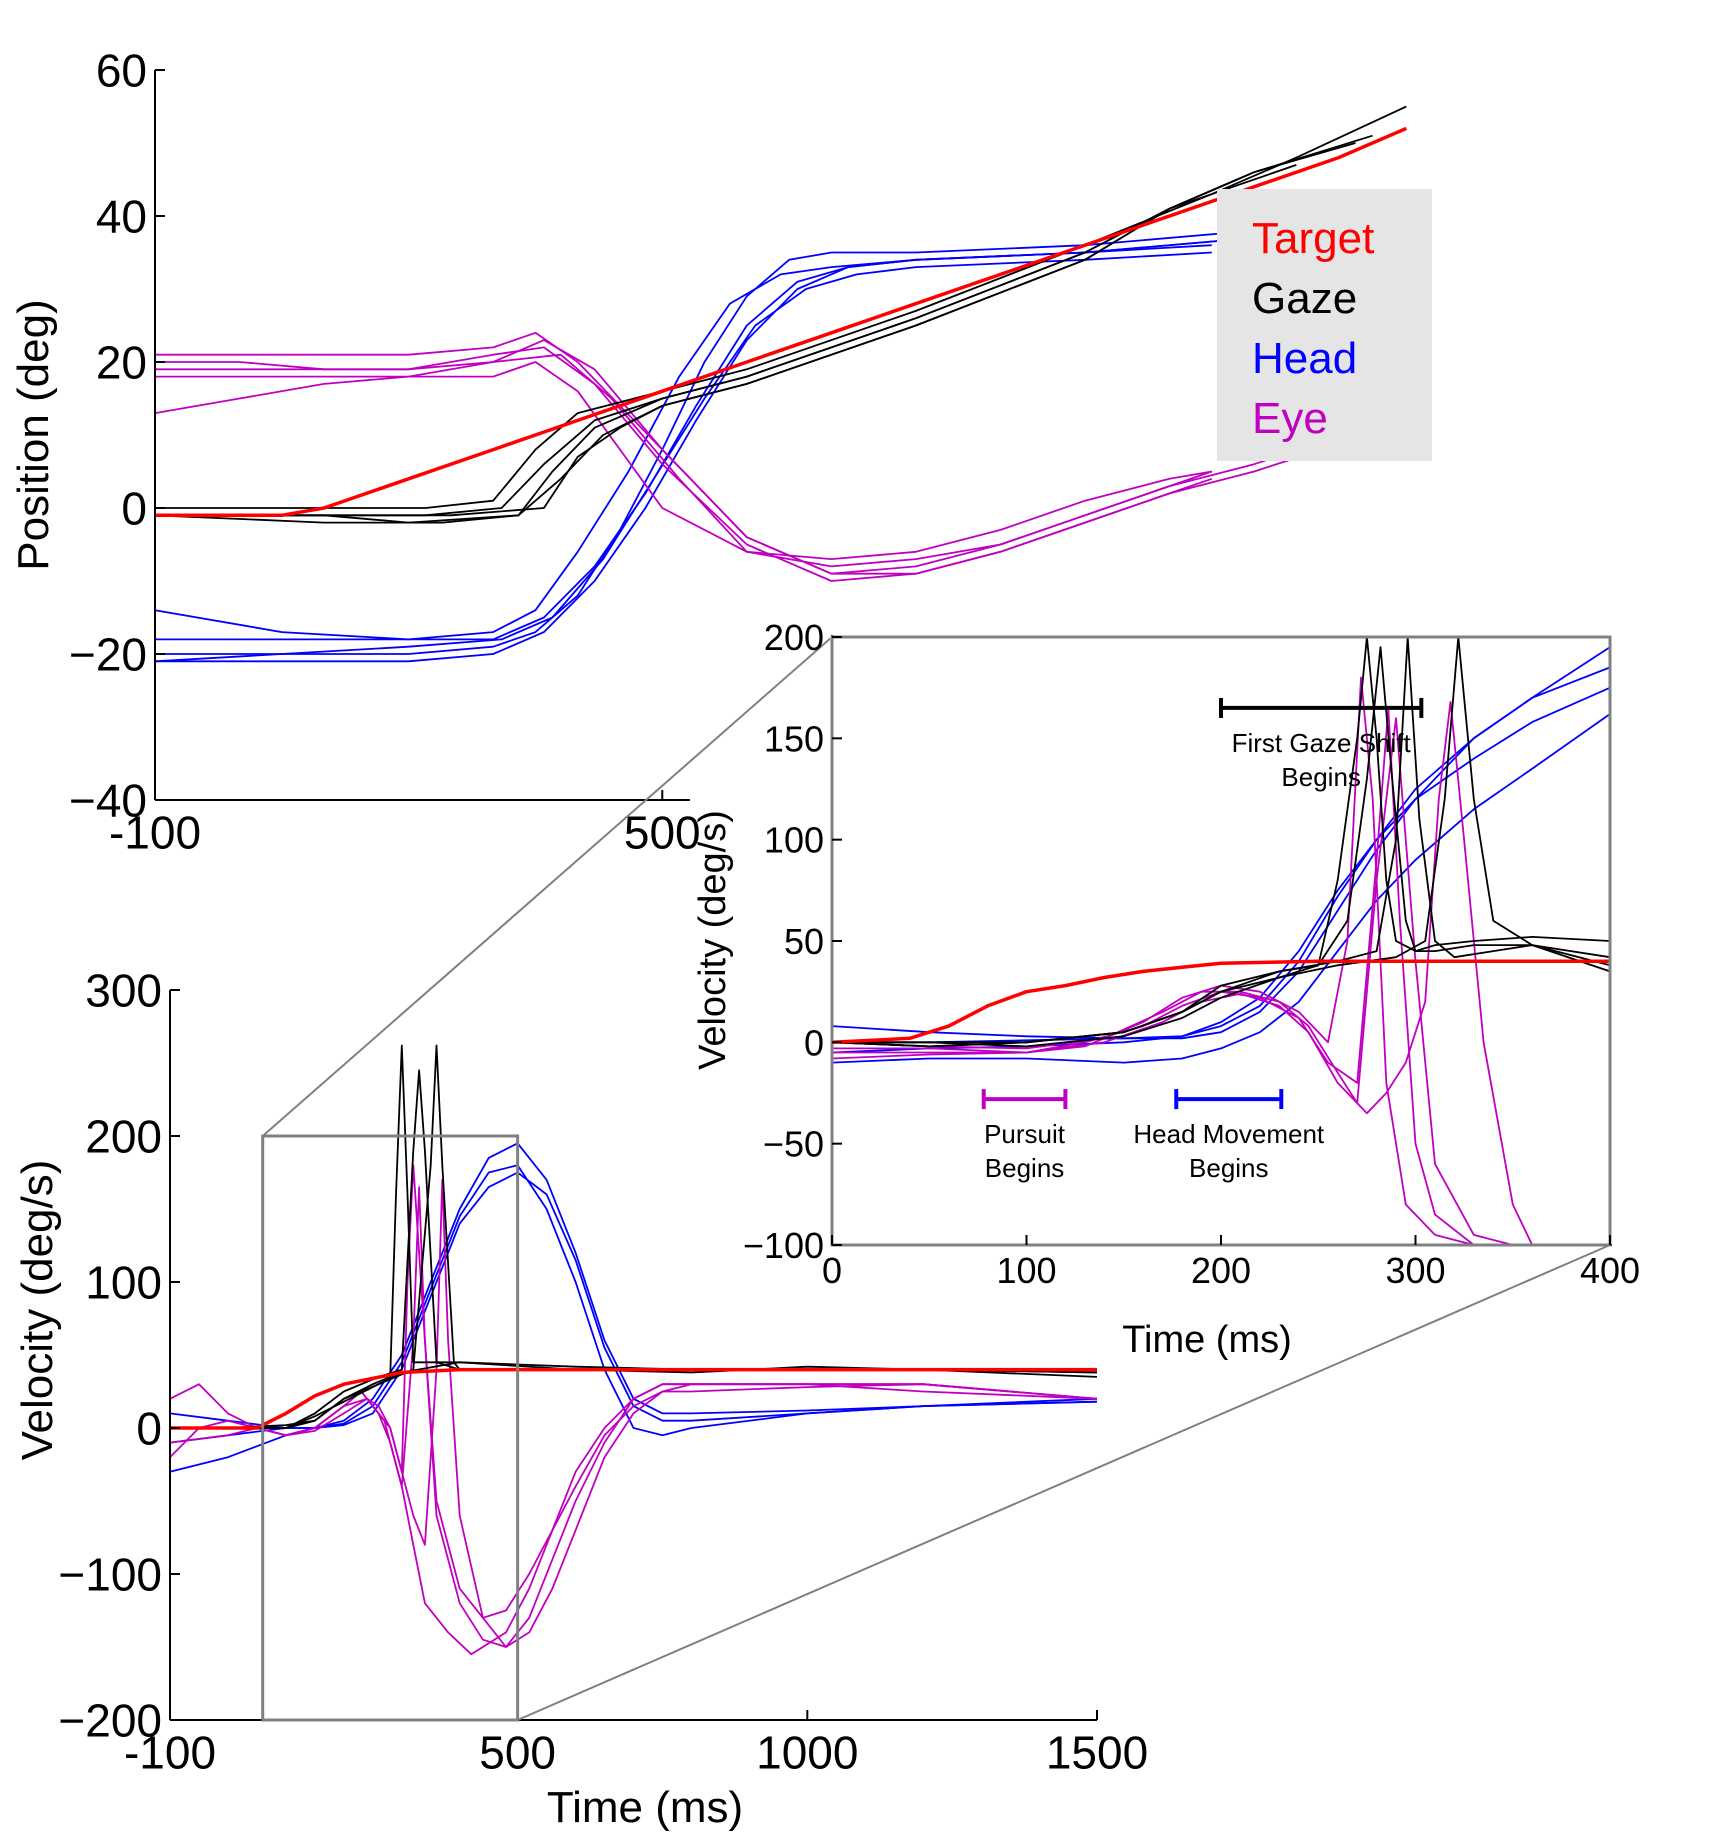 The width and height of the screenshot is (1717, 1848). I want to click on inset-x-ticks: 0 100 200 300 400, so click(1231, 1263).